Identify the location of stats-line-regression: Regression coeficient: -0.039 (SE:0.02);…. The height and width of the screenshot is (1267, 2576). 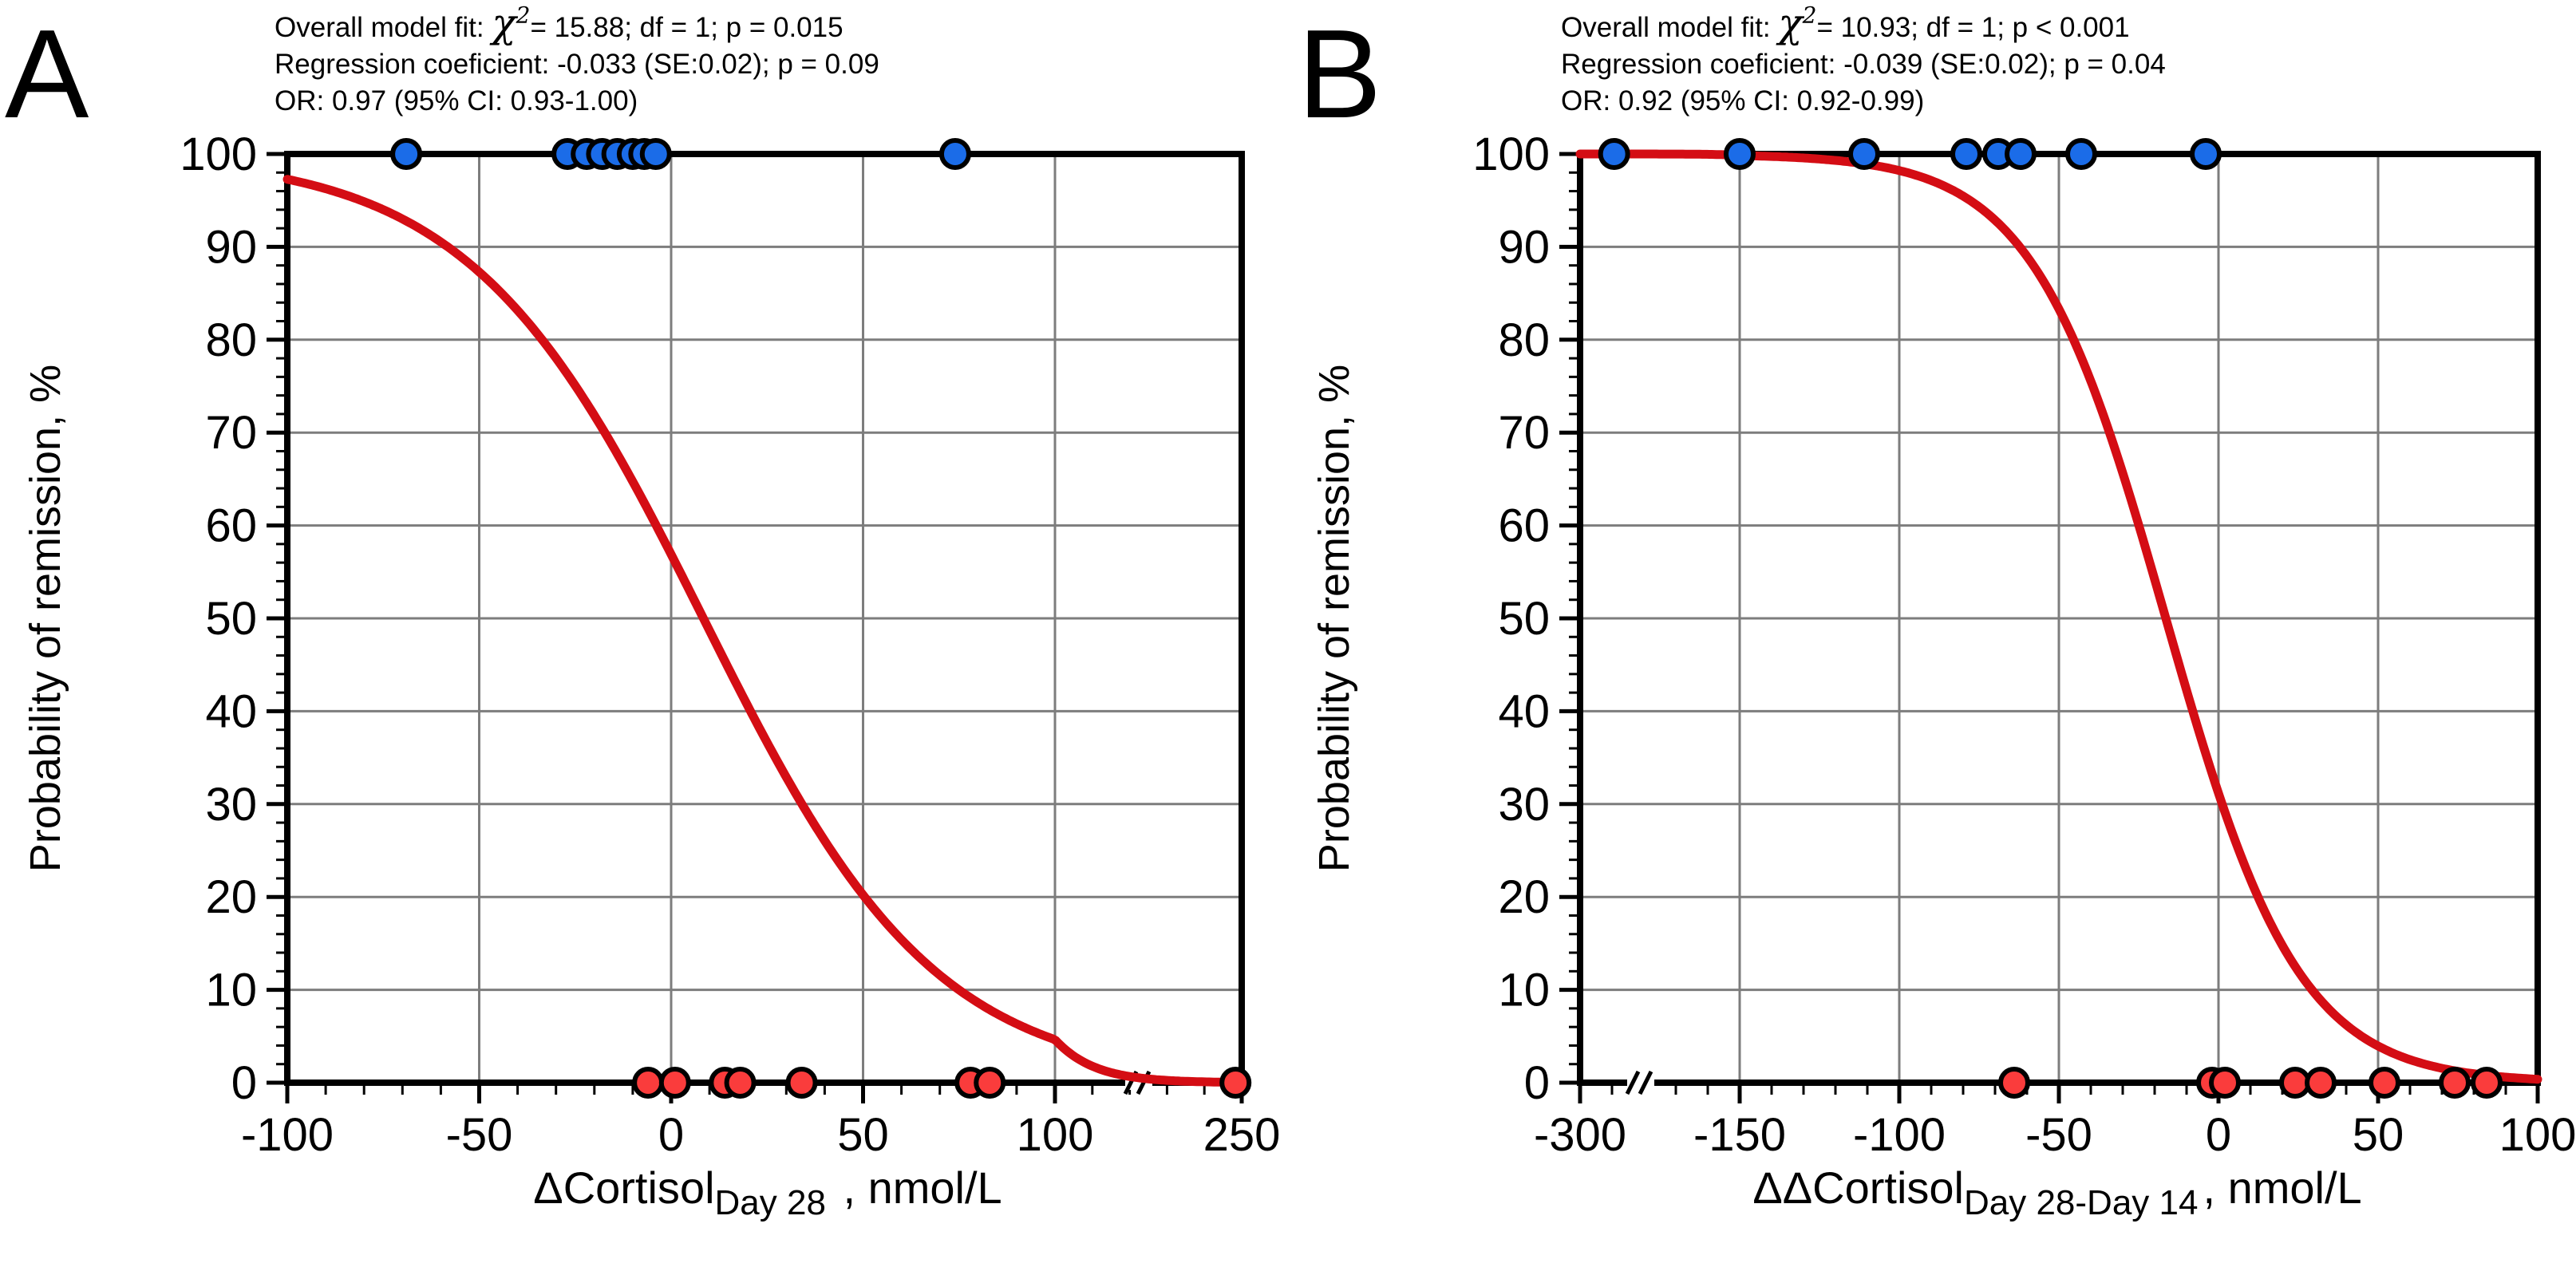
(1863, 65).